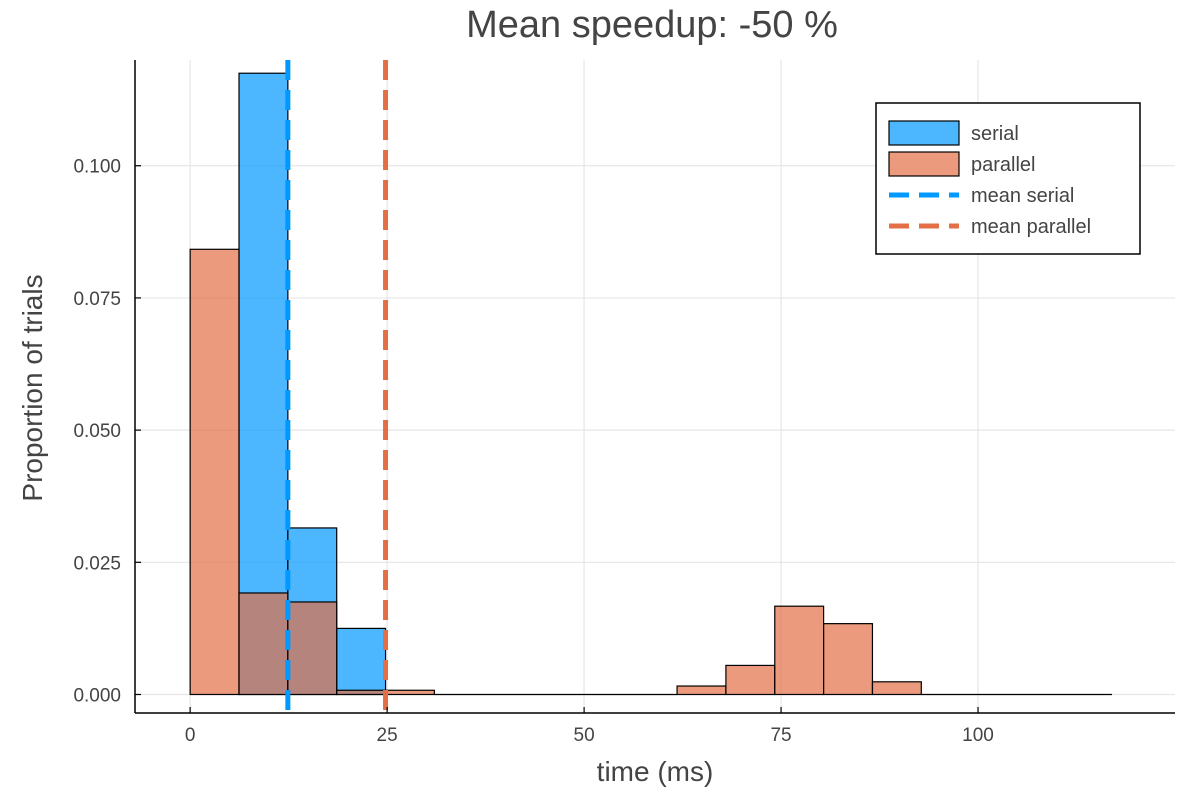 The width and height of the screenshot is (1200, 800). Describe the element at coordinates (652, 25) in the screenshot. I see `chart-title: Mean speedup: -50 %` at that location.